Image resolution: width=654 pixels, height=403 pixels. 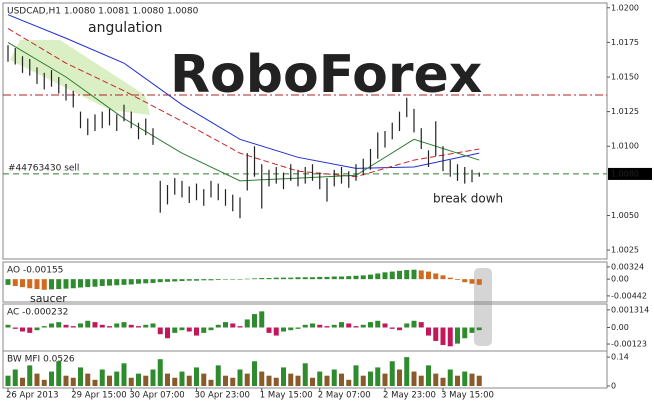 I want to click on y-tick-label: 1.0175, so click(x=625, y=42).